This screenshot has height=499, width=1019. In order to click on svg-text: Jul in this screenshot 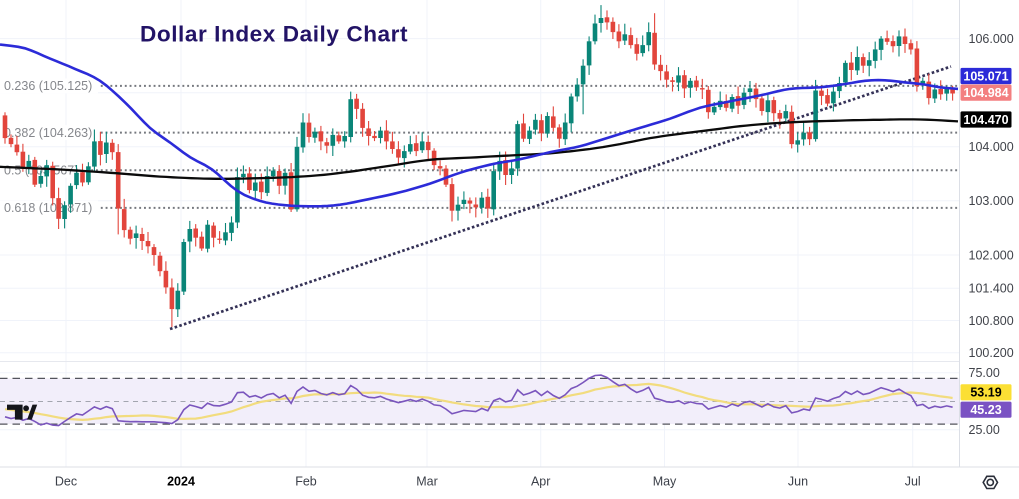, I will do `click(913, 482)`.